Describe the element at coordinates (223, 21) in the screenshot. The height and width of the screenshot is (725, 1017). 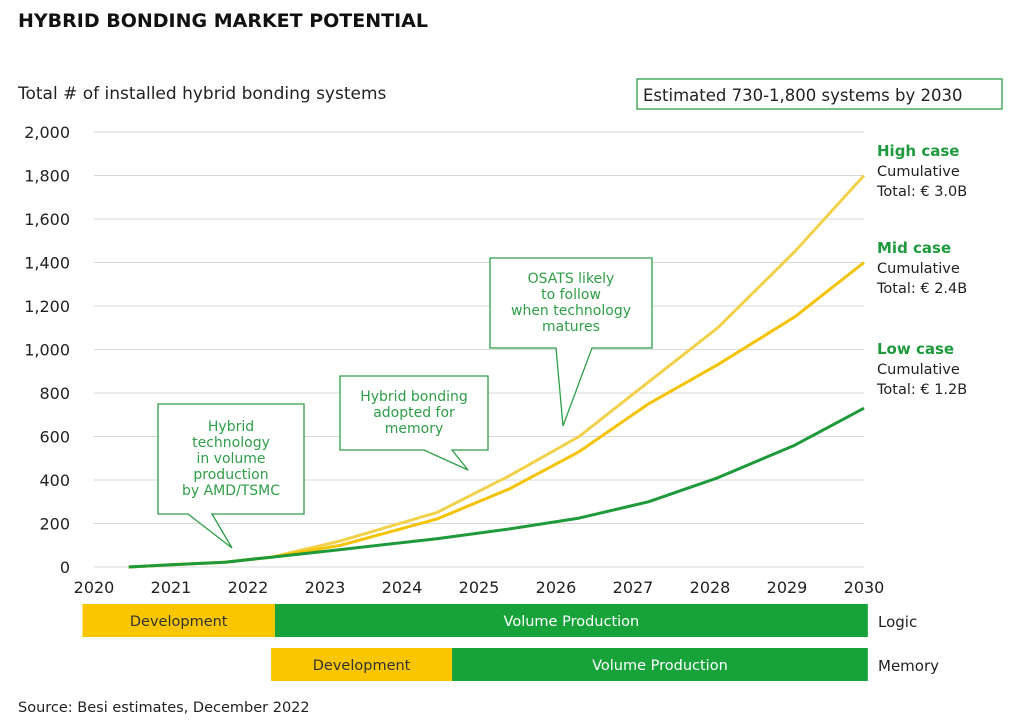
I see `chart-title: HYBRID BONDING MARKET POTENTIAL` at that location.